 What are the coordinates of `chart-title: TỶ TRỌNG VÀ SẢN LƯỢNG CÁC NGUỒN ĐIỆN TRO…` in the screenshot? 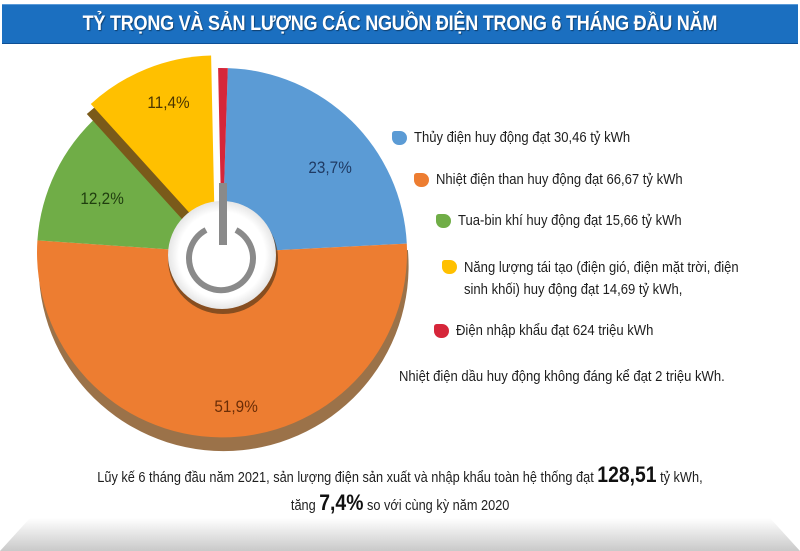 It's located at (400, 23).